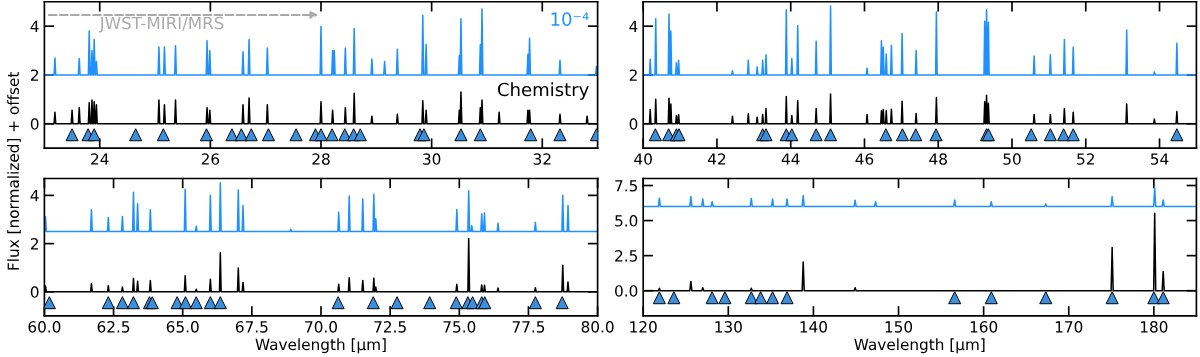 The width and height of the screenshot is (1200, 357). What do you see at coordinates (899, 327) in the screenshot?
I see `x-tick-label: 150` at bounding box center [899, 327].